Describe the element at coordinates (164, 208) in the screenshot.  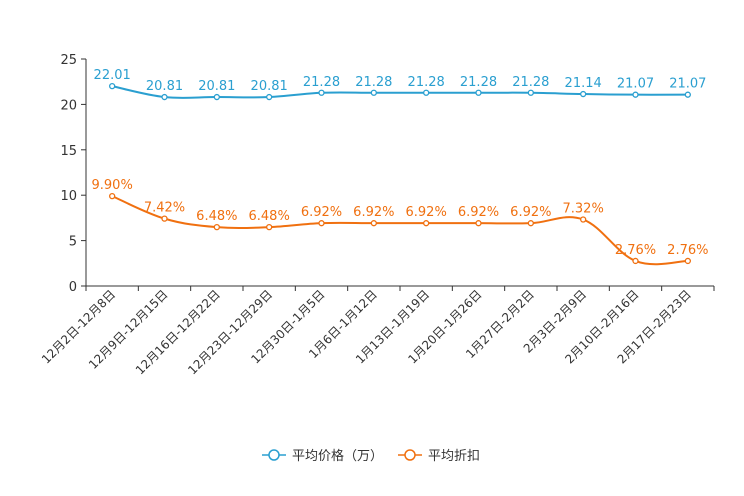
I see `avg-discount-data-label: 7.42%` at that location.